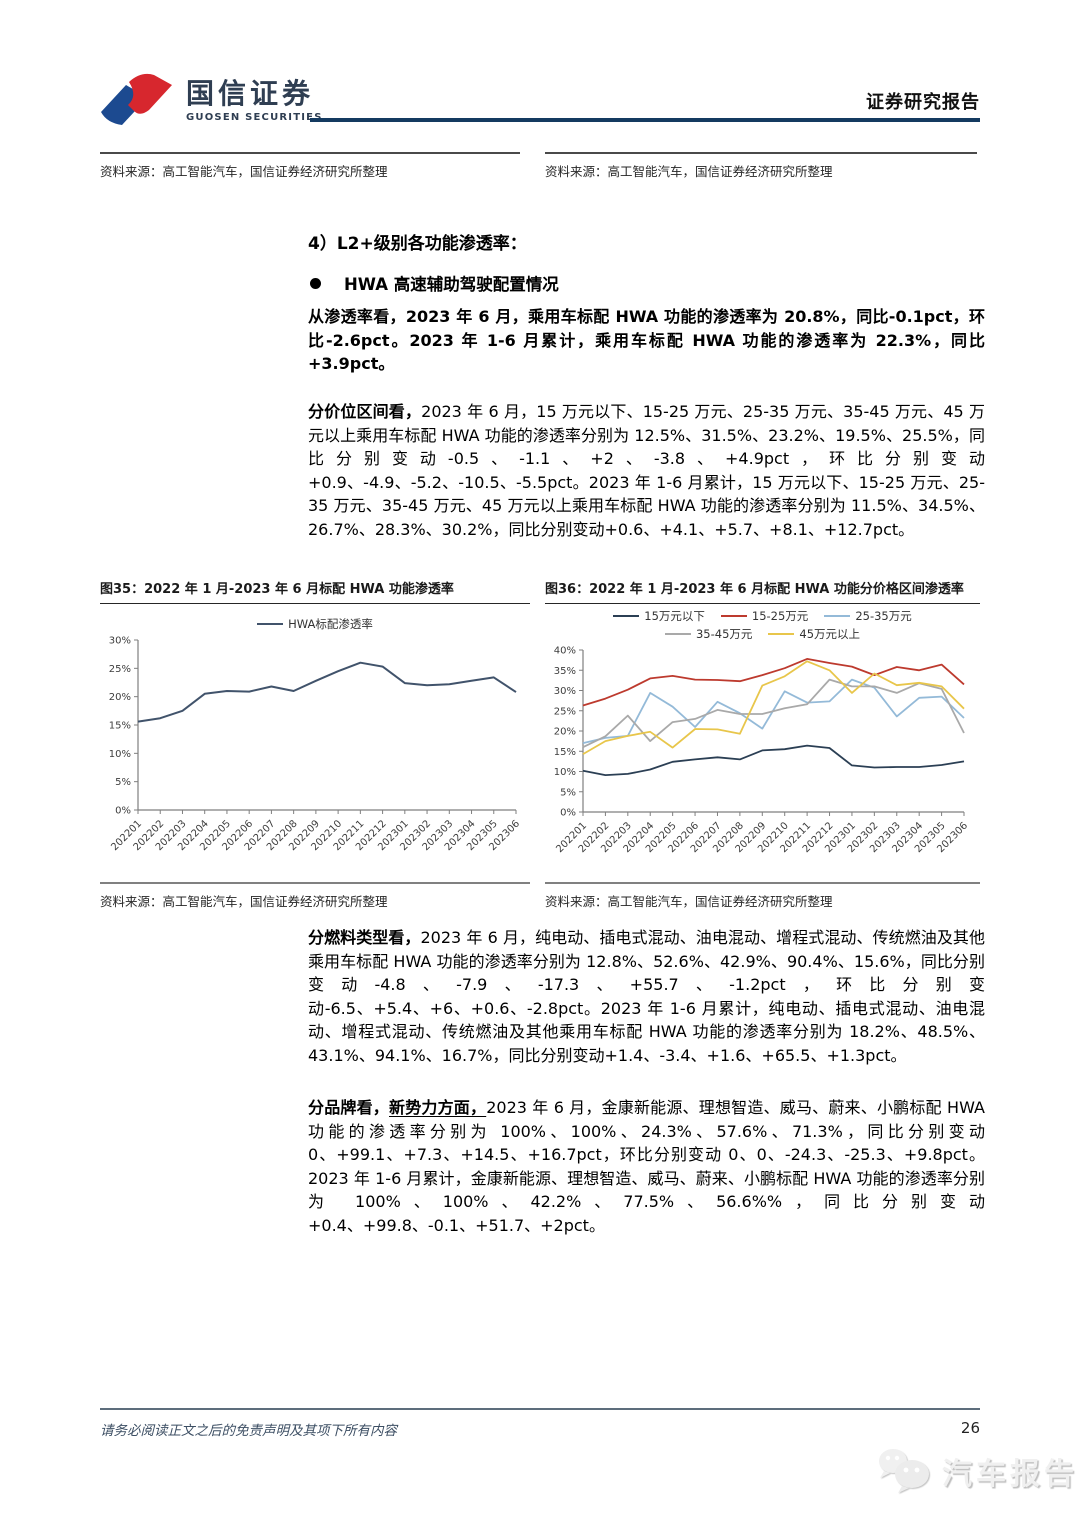 Image resolution: width=1080 pixels, height=1526 pixels. I want to click on legend-label: HWA标配渗透率, so click(330, 624).